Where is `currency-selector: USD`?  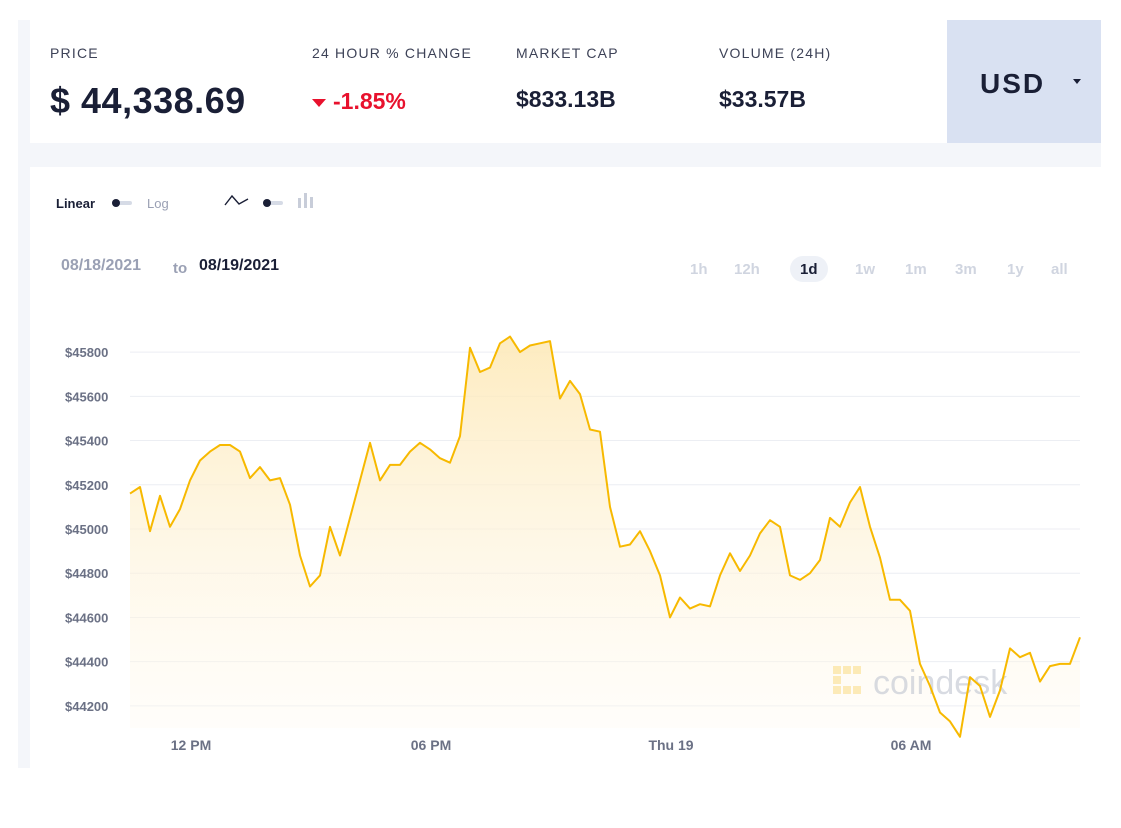 currency-selector: USD is located at coordinates (1024, 81).